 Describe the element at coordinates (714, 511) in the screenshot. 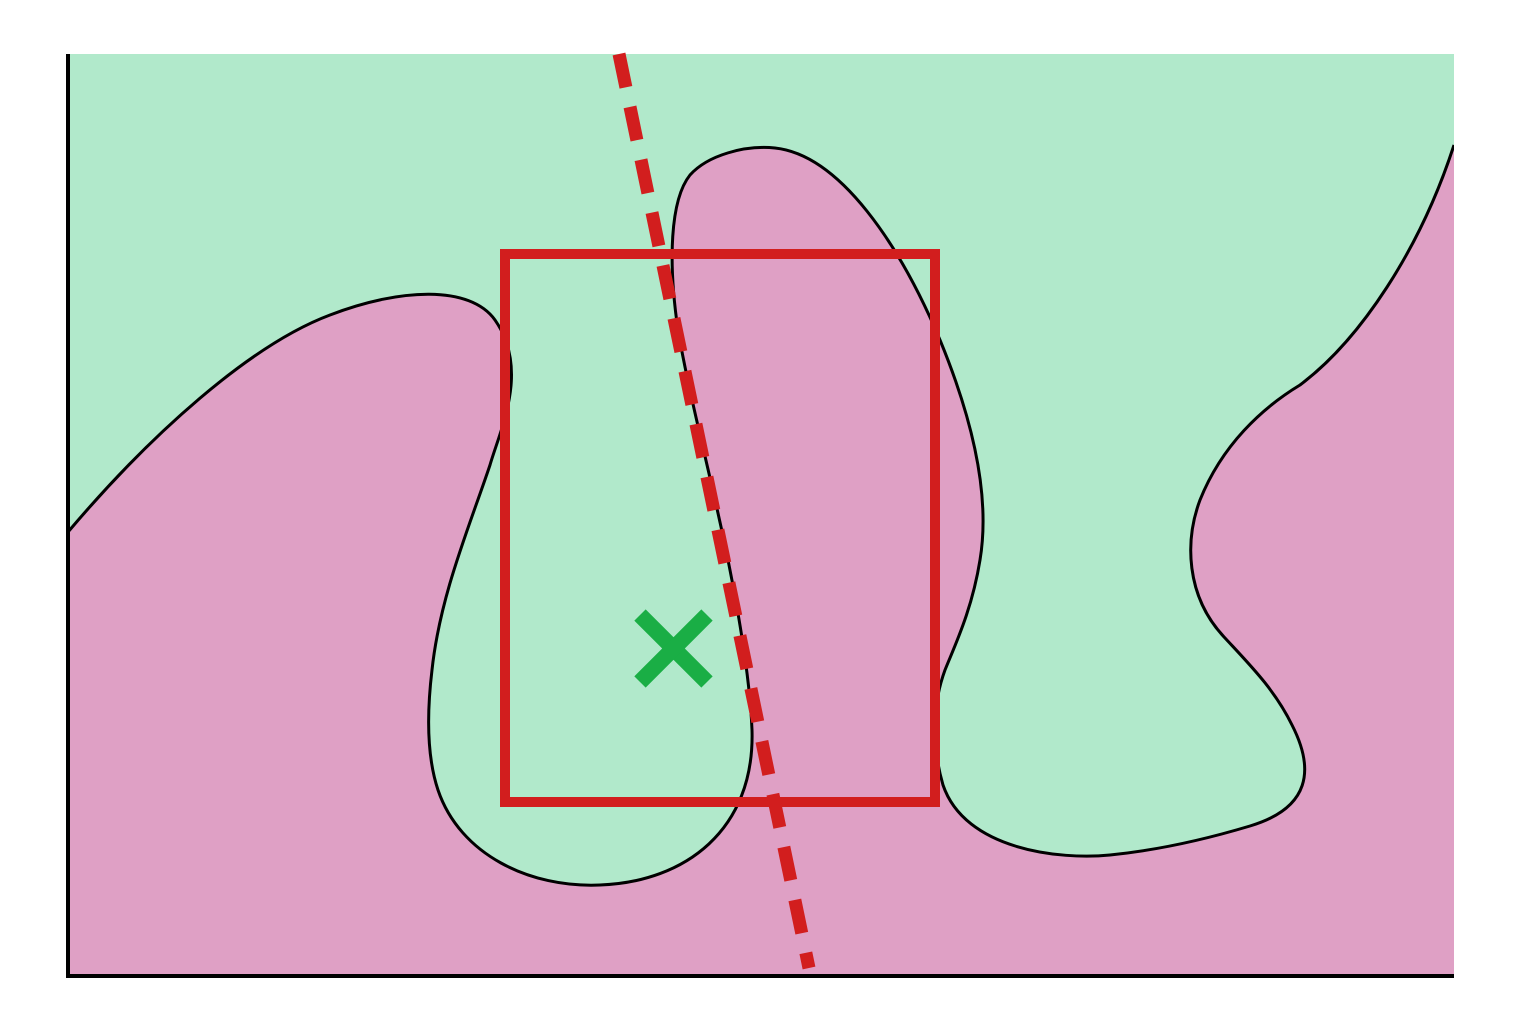

I see `linear-approximation-line` at that location.